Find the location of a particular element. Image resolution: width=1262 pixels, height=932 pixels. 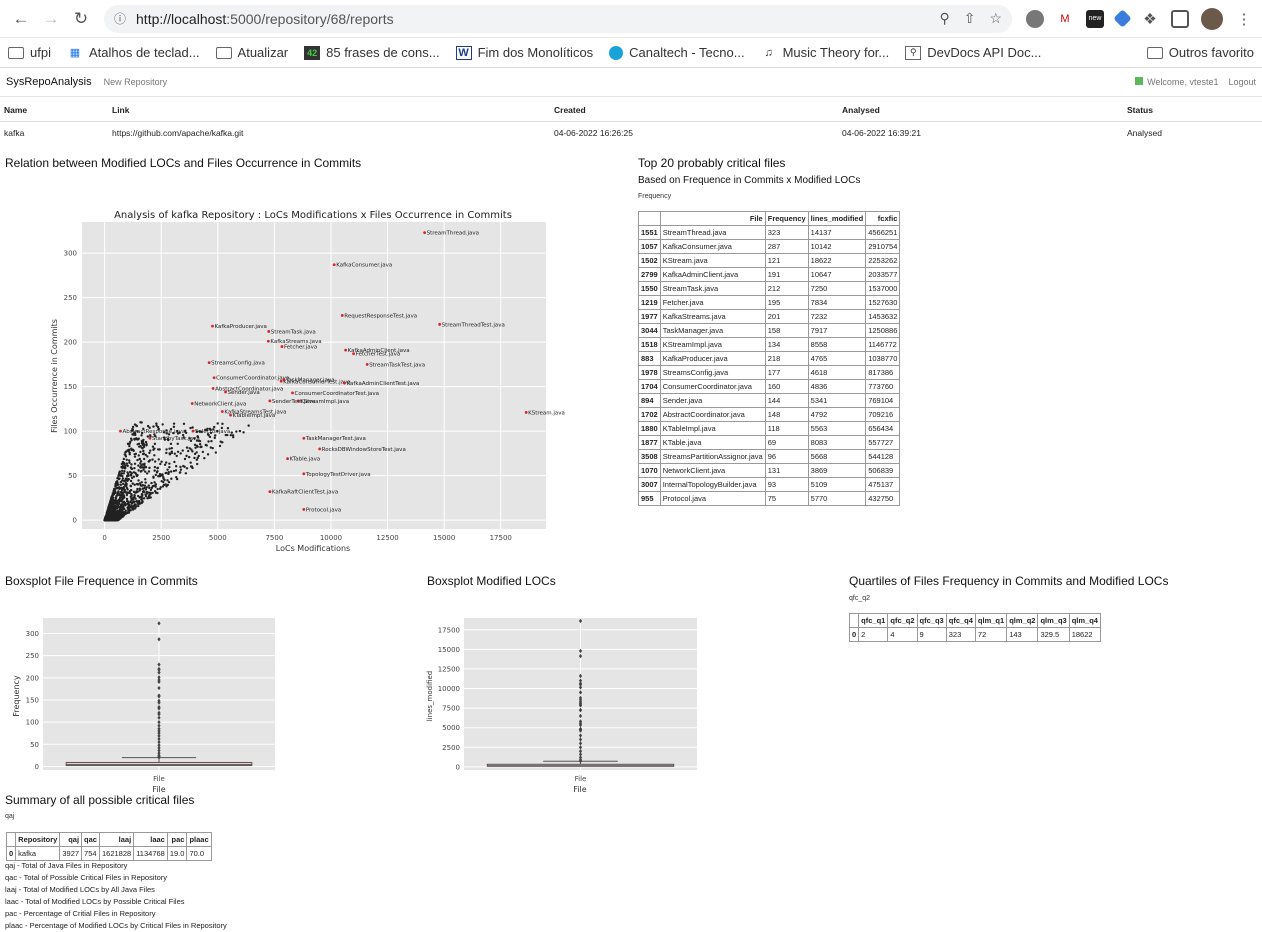

repo-analysed: 04-06-2022 16:39:21 is located at coordinates (881, 133).